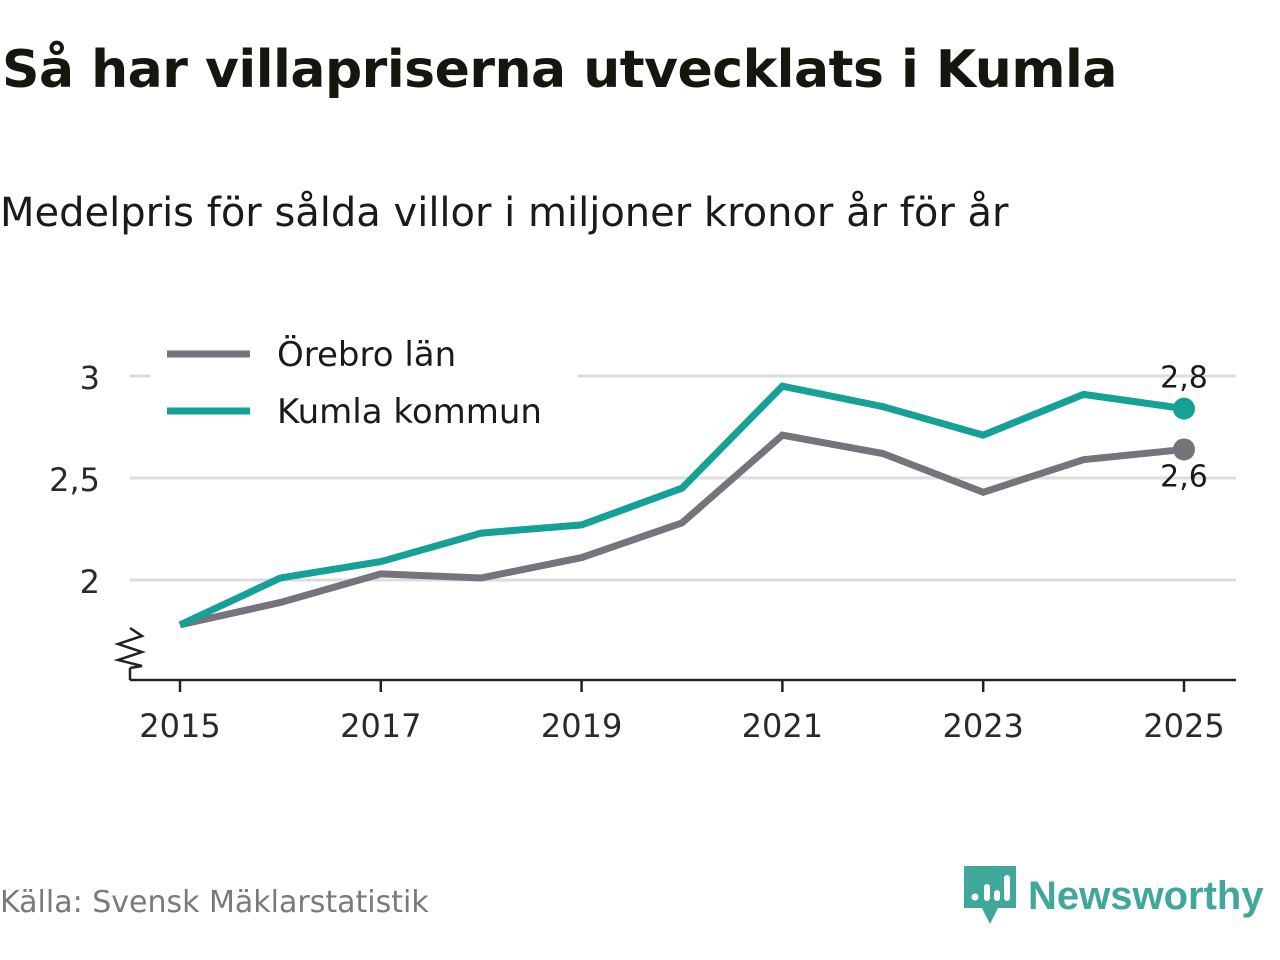 The height and width of the screenshot is (960, 1280). Describe the element at coordinates (1146, 895) in the screenshot. I see `brand-name: Newsworthy` at that location.